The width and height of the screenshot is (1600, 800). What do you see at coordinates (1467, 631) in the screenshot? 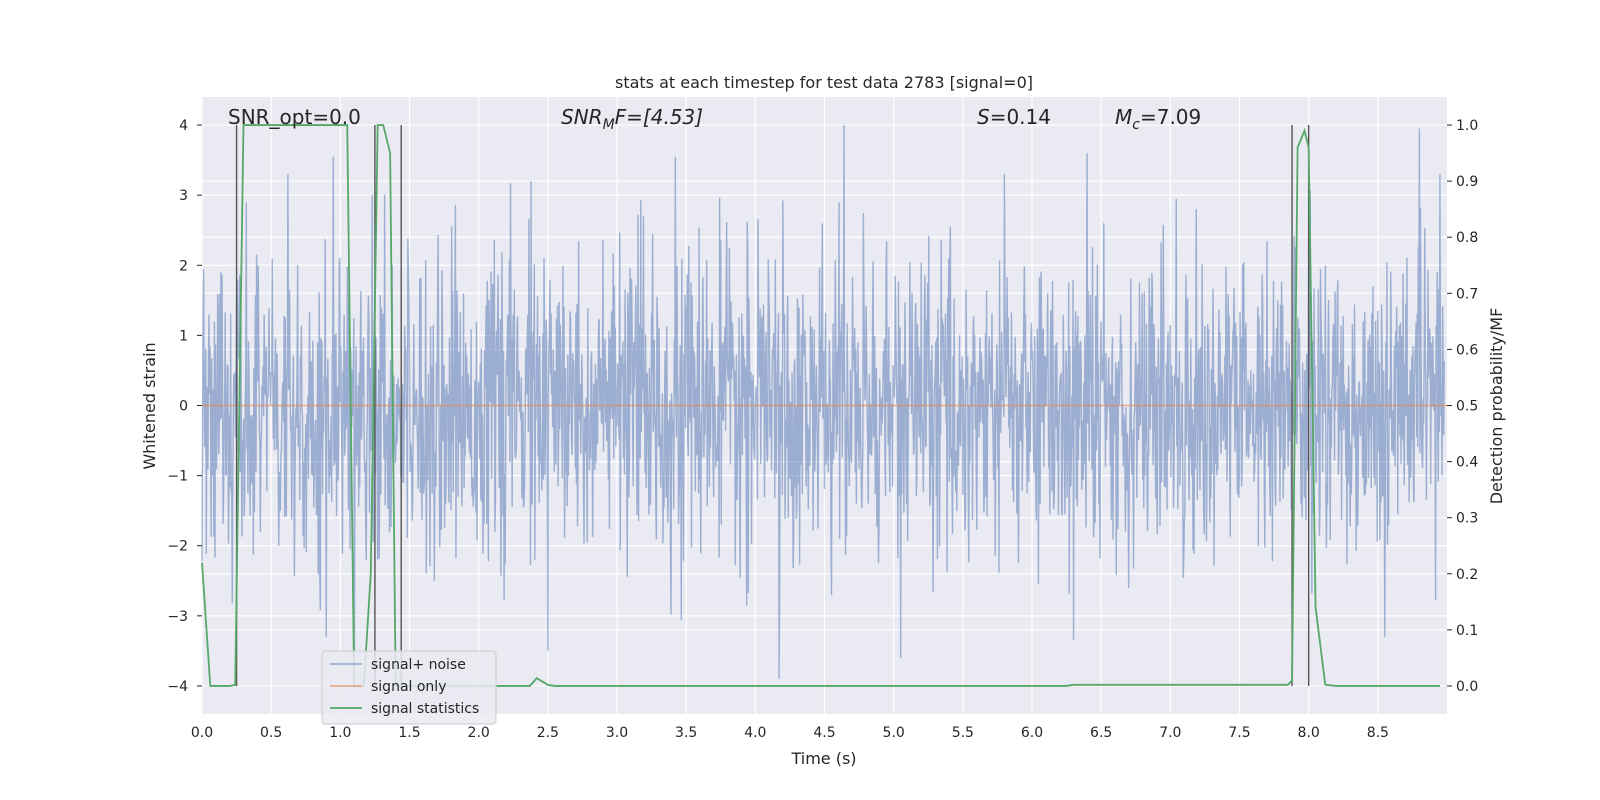
I see `y-right-tick-label: 0.1` at bounding box center [1467, 631].